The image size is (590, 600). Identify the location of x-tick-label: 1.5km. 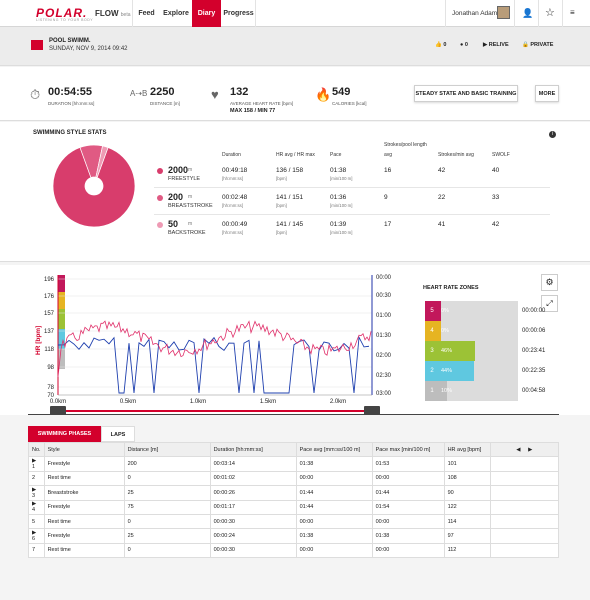
(268, 402).